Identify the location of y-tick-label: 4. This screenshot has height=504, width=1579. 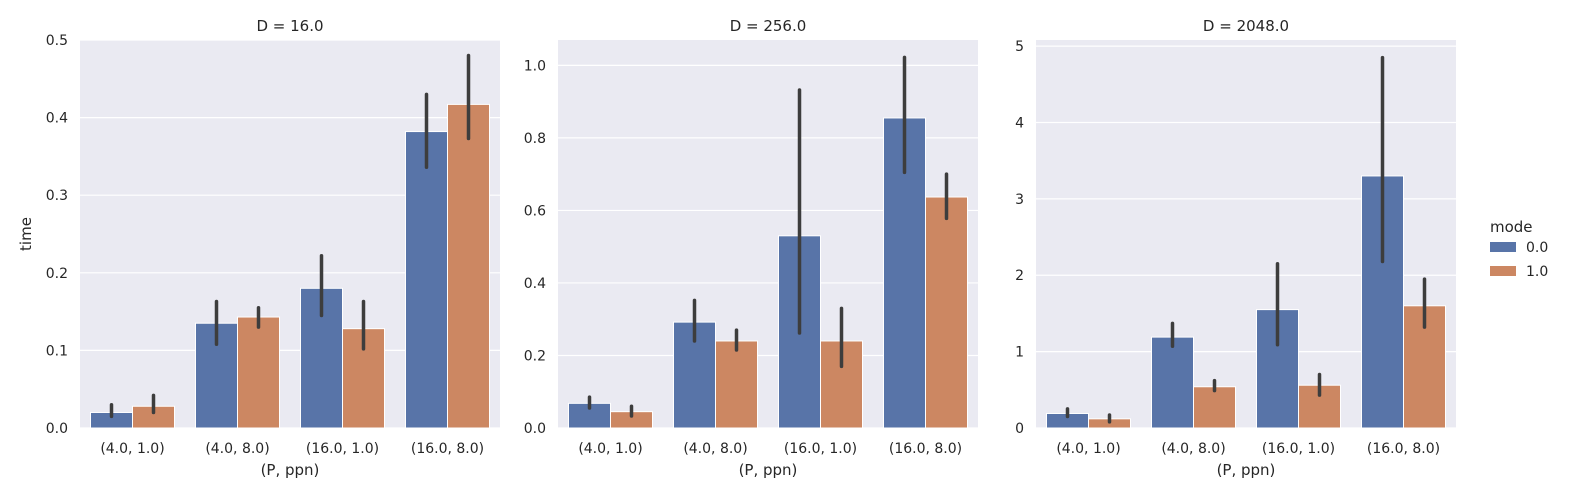
(1019, 123).